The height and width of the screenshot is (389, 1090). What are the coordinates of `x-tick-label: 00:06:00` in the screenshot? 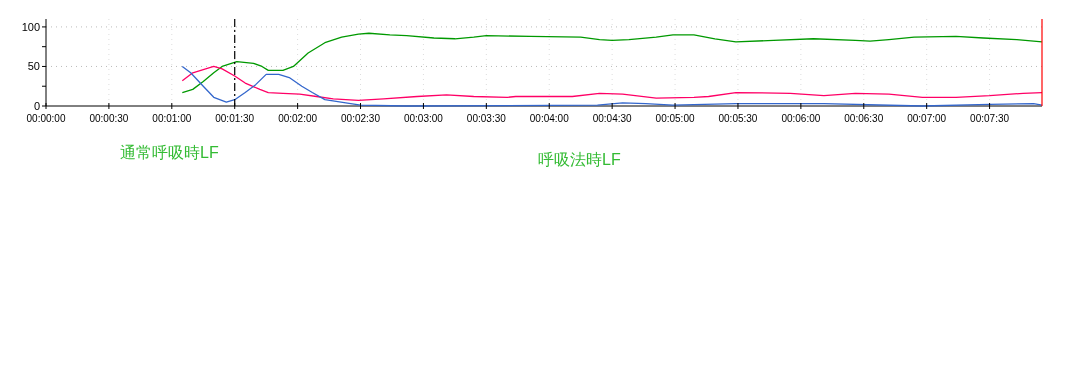 It's located at (801, 118).